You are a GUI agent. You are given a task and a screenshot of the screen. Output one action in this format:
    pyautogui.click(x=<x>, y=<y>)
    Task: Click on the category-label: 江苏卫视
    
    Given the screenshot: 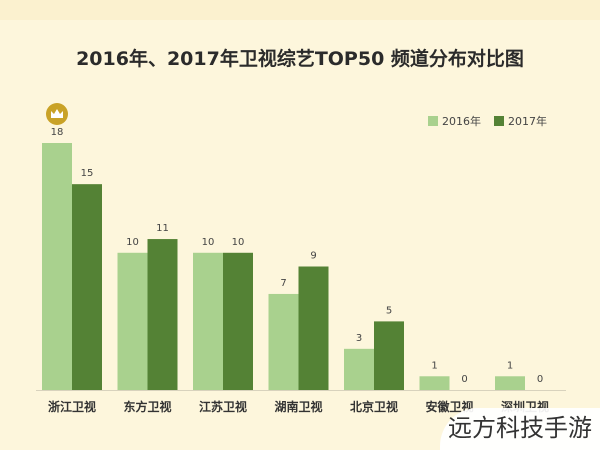 What is the action you would take?
    pyautogui.click(x=223, y=406)
    